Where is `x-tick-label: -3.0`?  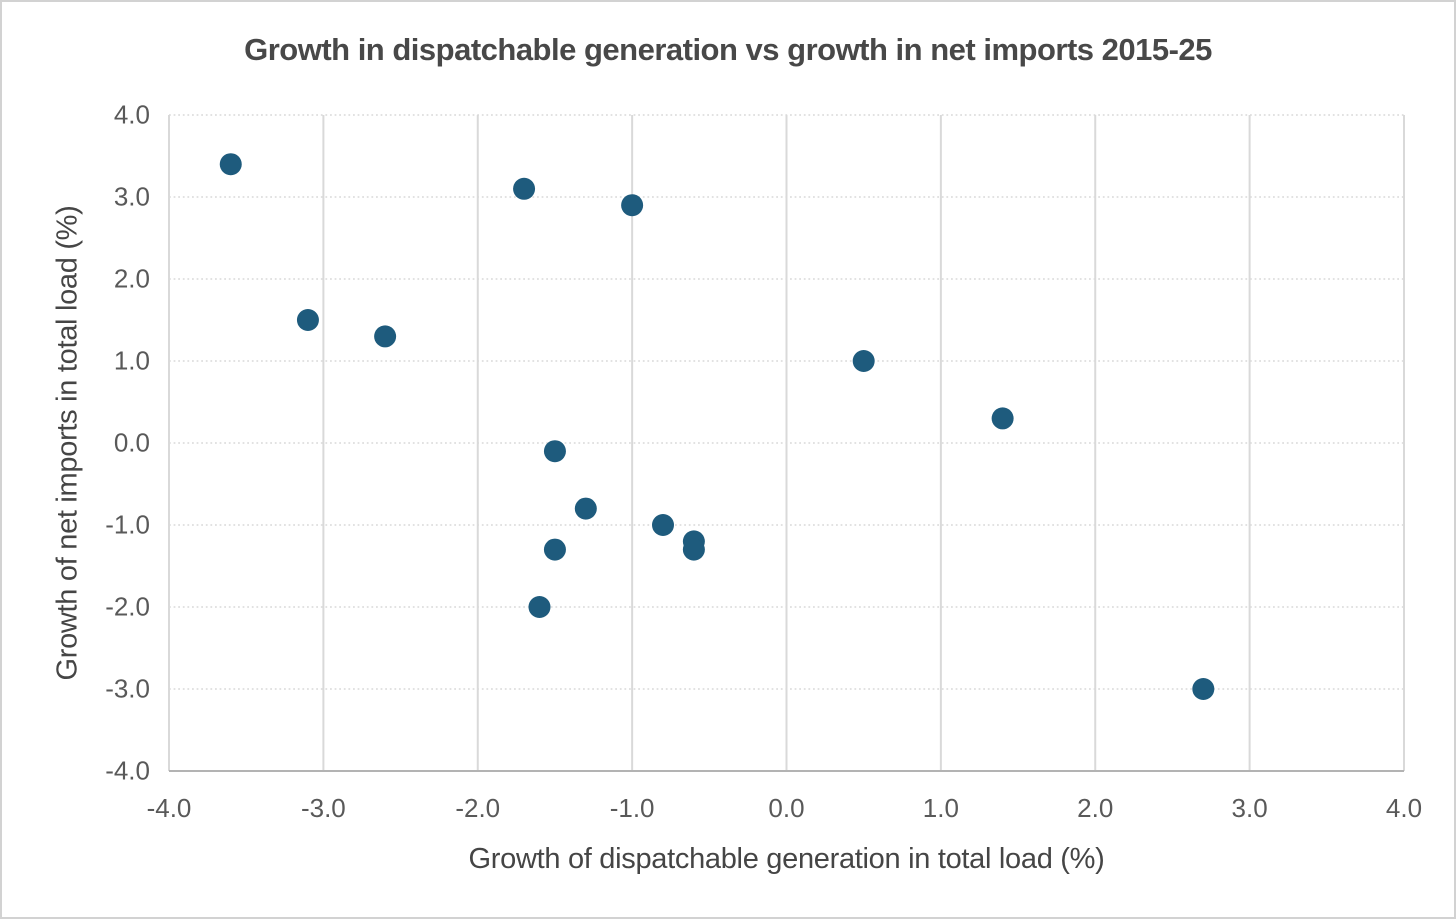
x-tick-label: -3.0 is located at coordinates (323, 808).